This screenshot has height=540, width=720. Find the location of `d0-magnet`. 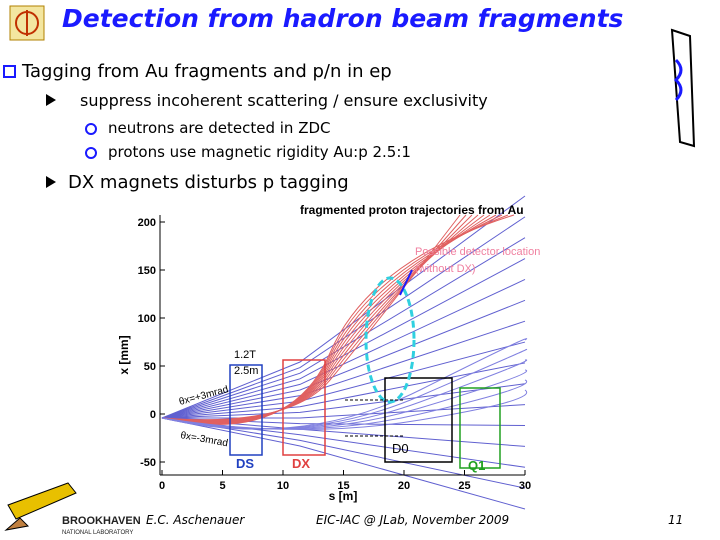

d0-magnet is located at coordinates (418, 420).